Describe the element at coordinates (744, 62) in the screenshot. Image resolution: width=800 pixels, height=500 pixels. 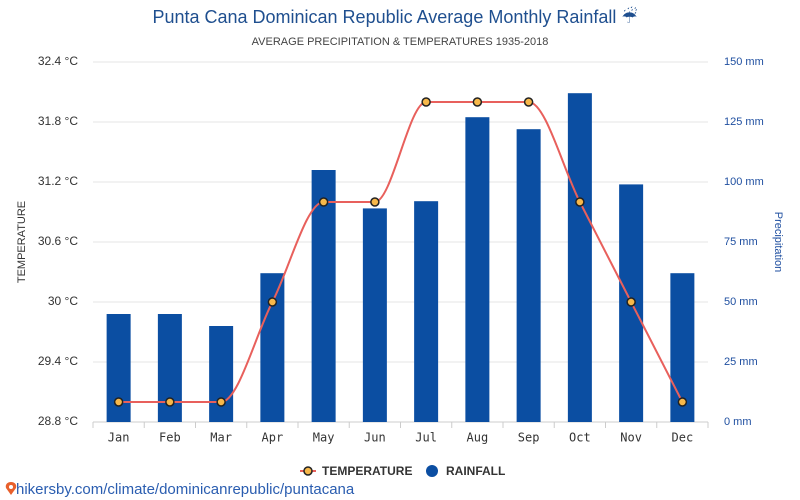
I see `y2-tick-label: 150 mm` at that location.